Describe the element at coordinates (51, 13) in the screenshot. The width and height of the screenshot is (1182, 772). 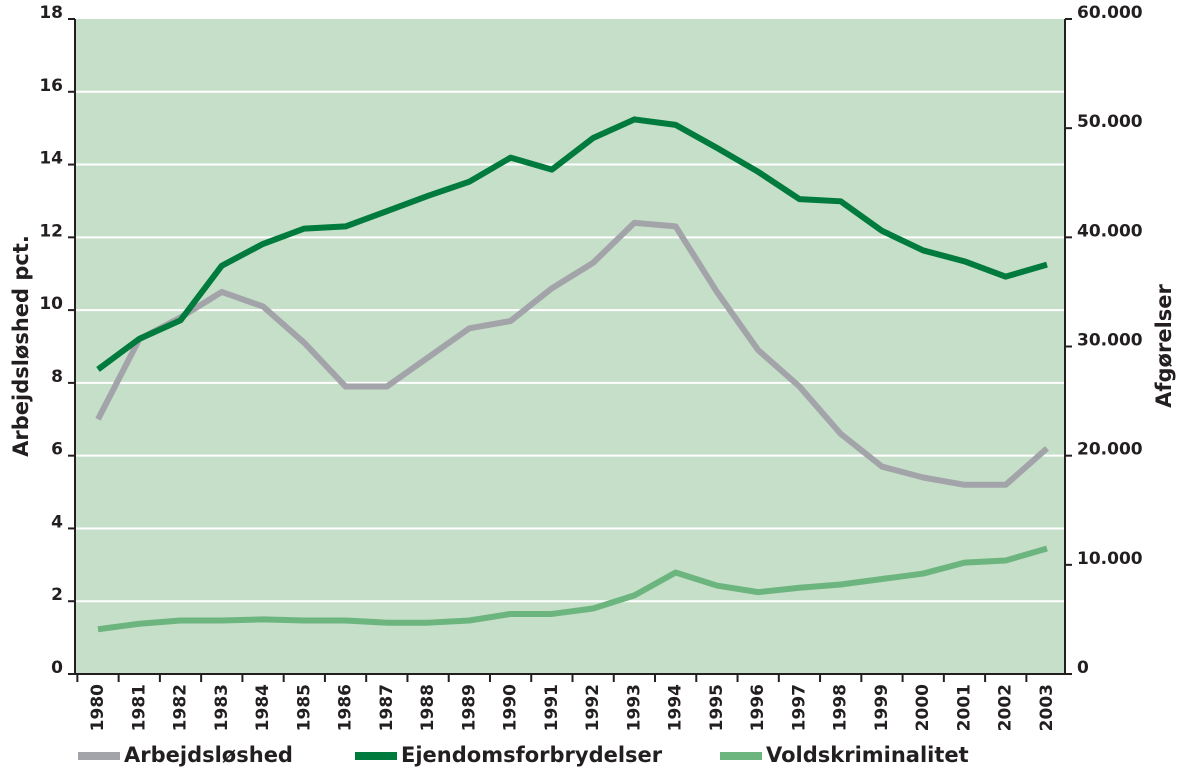
I see `y-tick-label: 18` at that location.